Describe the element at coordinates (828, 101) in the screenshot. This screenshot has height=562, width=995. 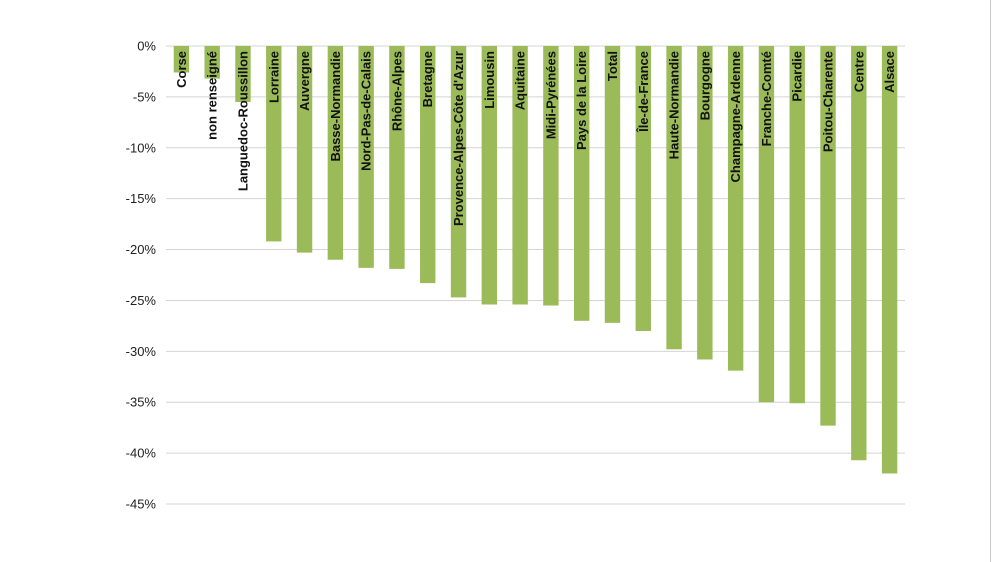
I see `category-label: Poitou-Charente` at that location.